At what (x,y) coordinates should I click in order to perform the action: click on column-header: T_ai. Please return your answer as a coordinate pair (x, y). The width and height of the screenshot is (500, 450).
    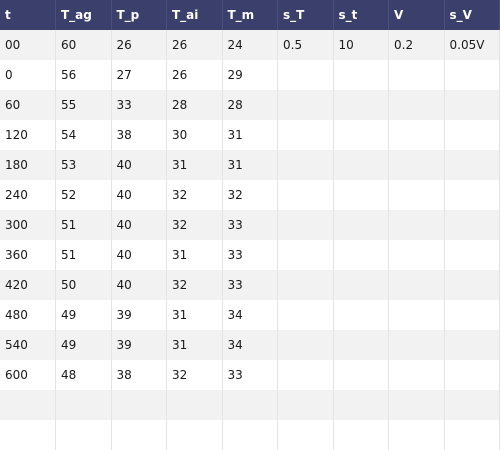
    Looking at the image, I should click on (194, 15).